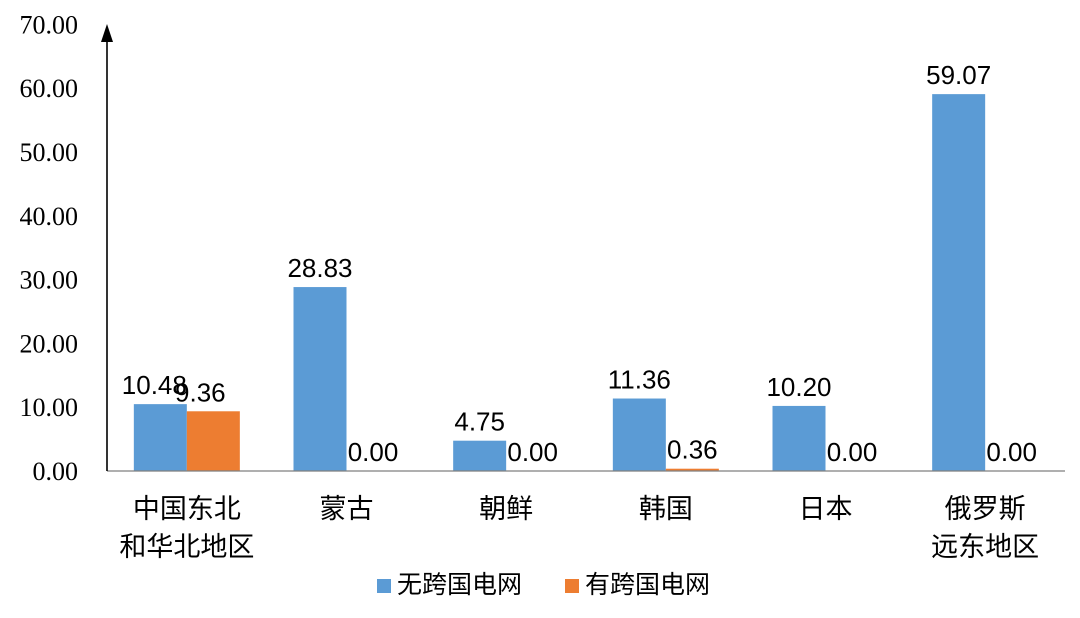 The width and height of the screenshot is (1080, 618). What do you see at coordinates (459, 584) in the screenshot?
I see `legend-label: 无跨国电网` at bounding box center [459, 584].